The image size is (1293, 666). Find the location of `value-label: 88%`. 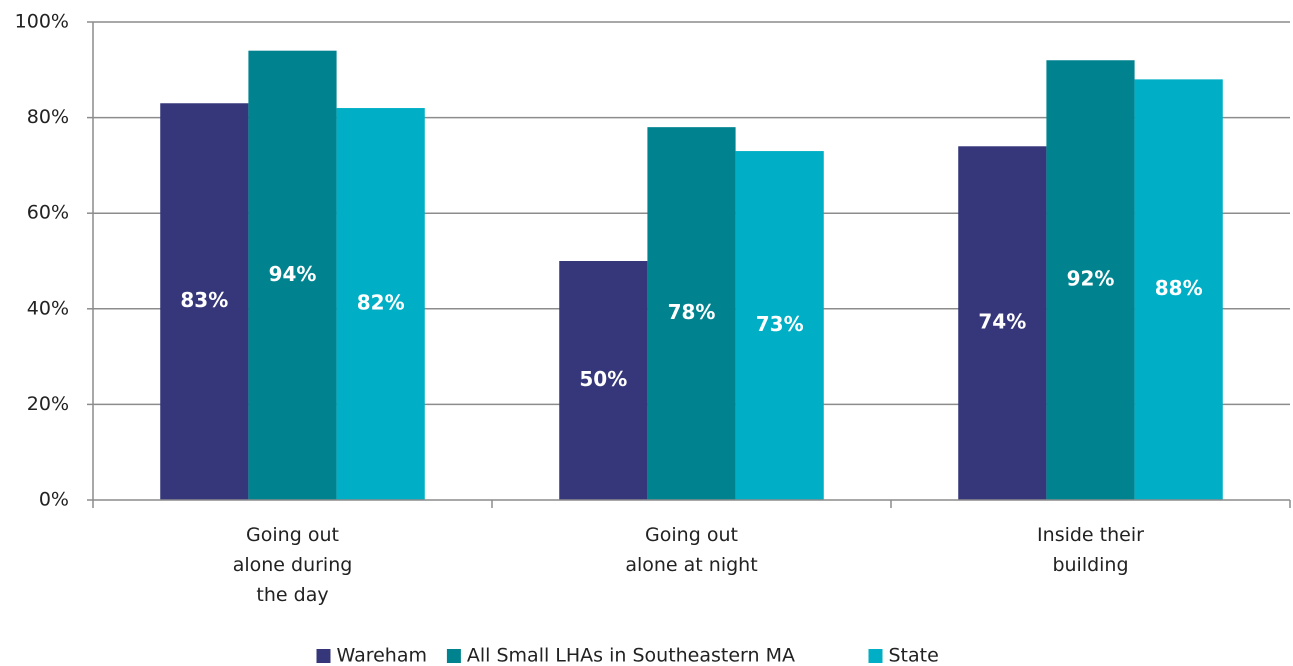

value-label: 88% is located at coordinates (1179, 288).